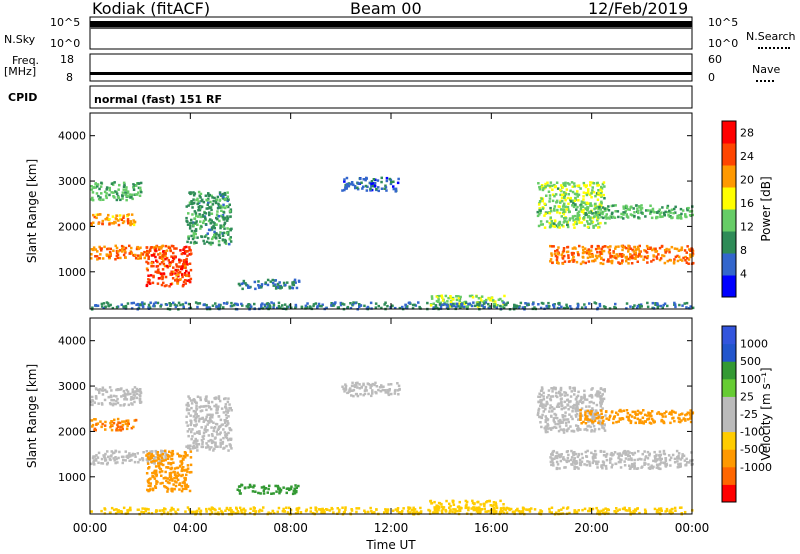 The image size is (800, 554). I want to click on freq-label-line2: [MHz], so click(20, 71).